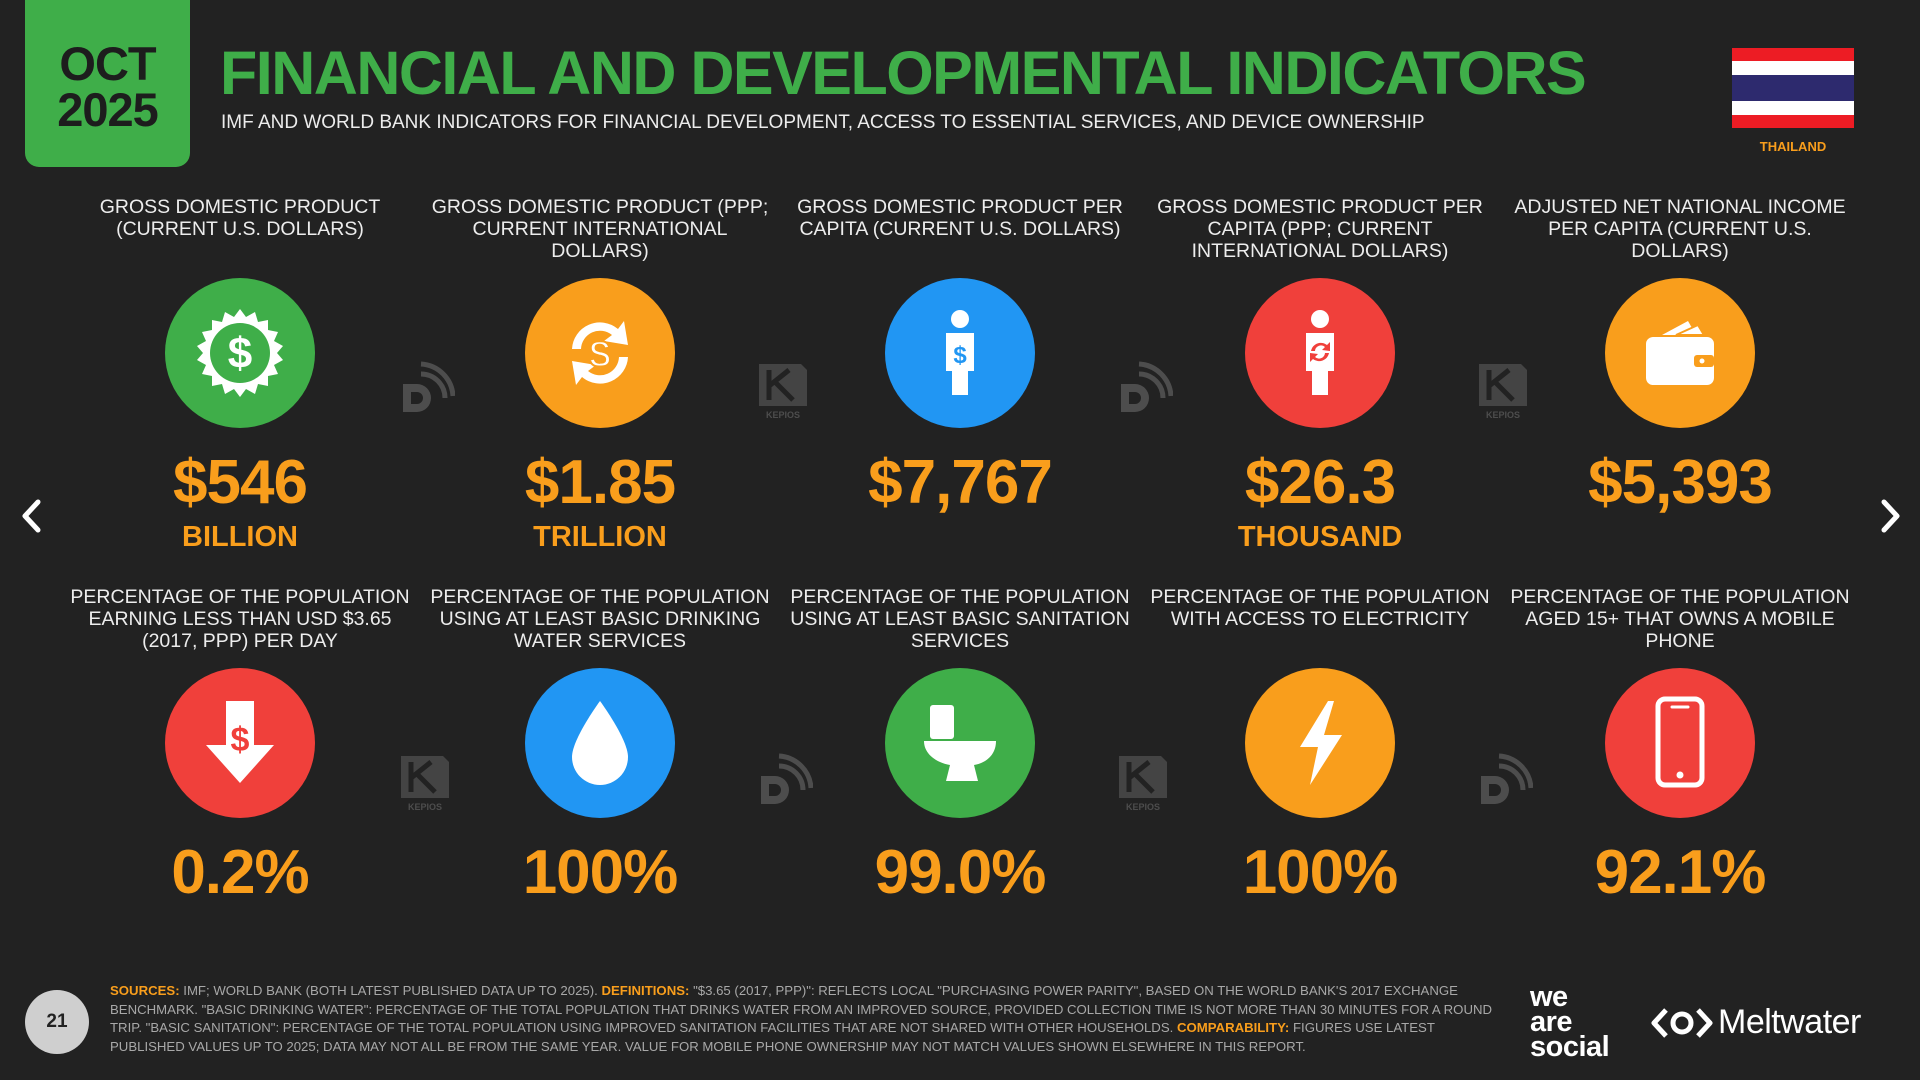 The height and width of the screenshot is (1080, 1920). Describe the element at coordinates (1570, 1022) in the screenshot. I see `we-are-social-logo: we are social` at that location.